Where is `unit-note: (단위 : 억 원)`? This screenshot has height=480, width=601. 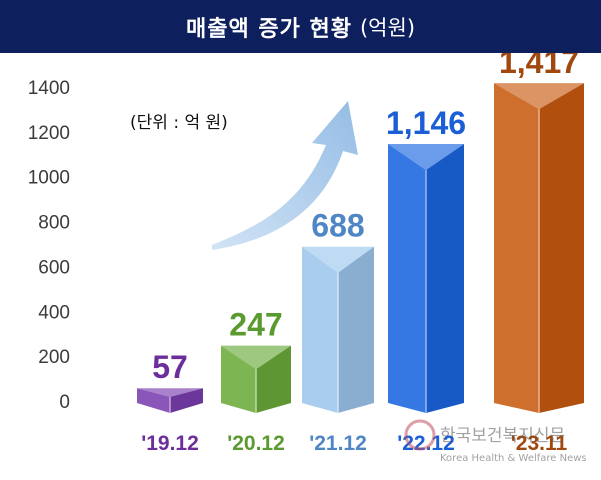 unit-note: (단위 : 억 원) is located at coordinates (179, 123).